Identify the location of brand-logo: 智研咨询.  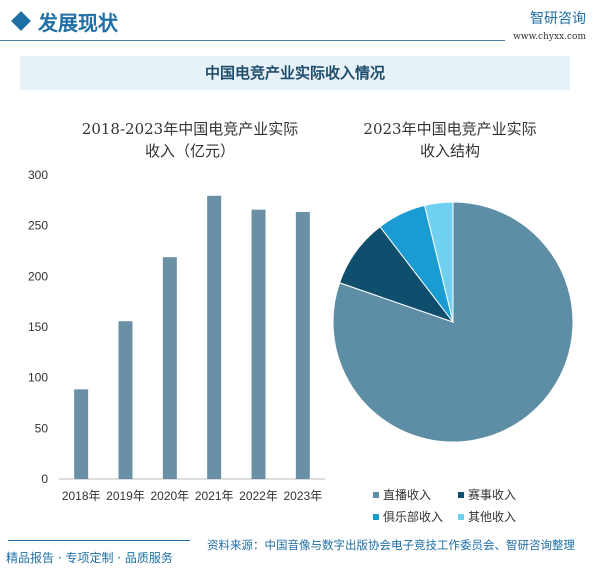
(558, 19).